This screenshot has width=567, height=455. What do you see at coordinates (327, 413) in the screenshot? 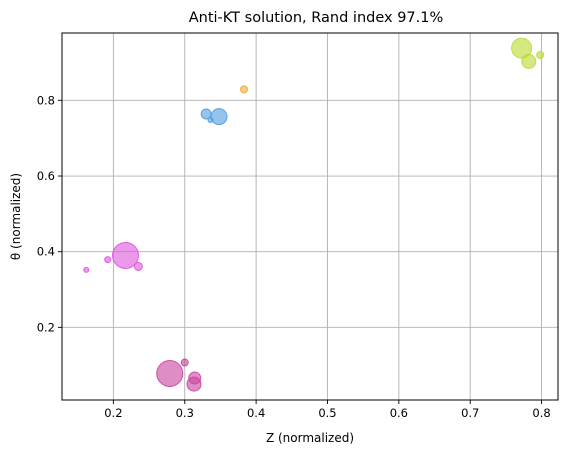
I see `x-tick-label: 0.5` at bounding box center [327, 413].